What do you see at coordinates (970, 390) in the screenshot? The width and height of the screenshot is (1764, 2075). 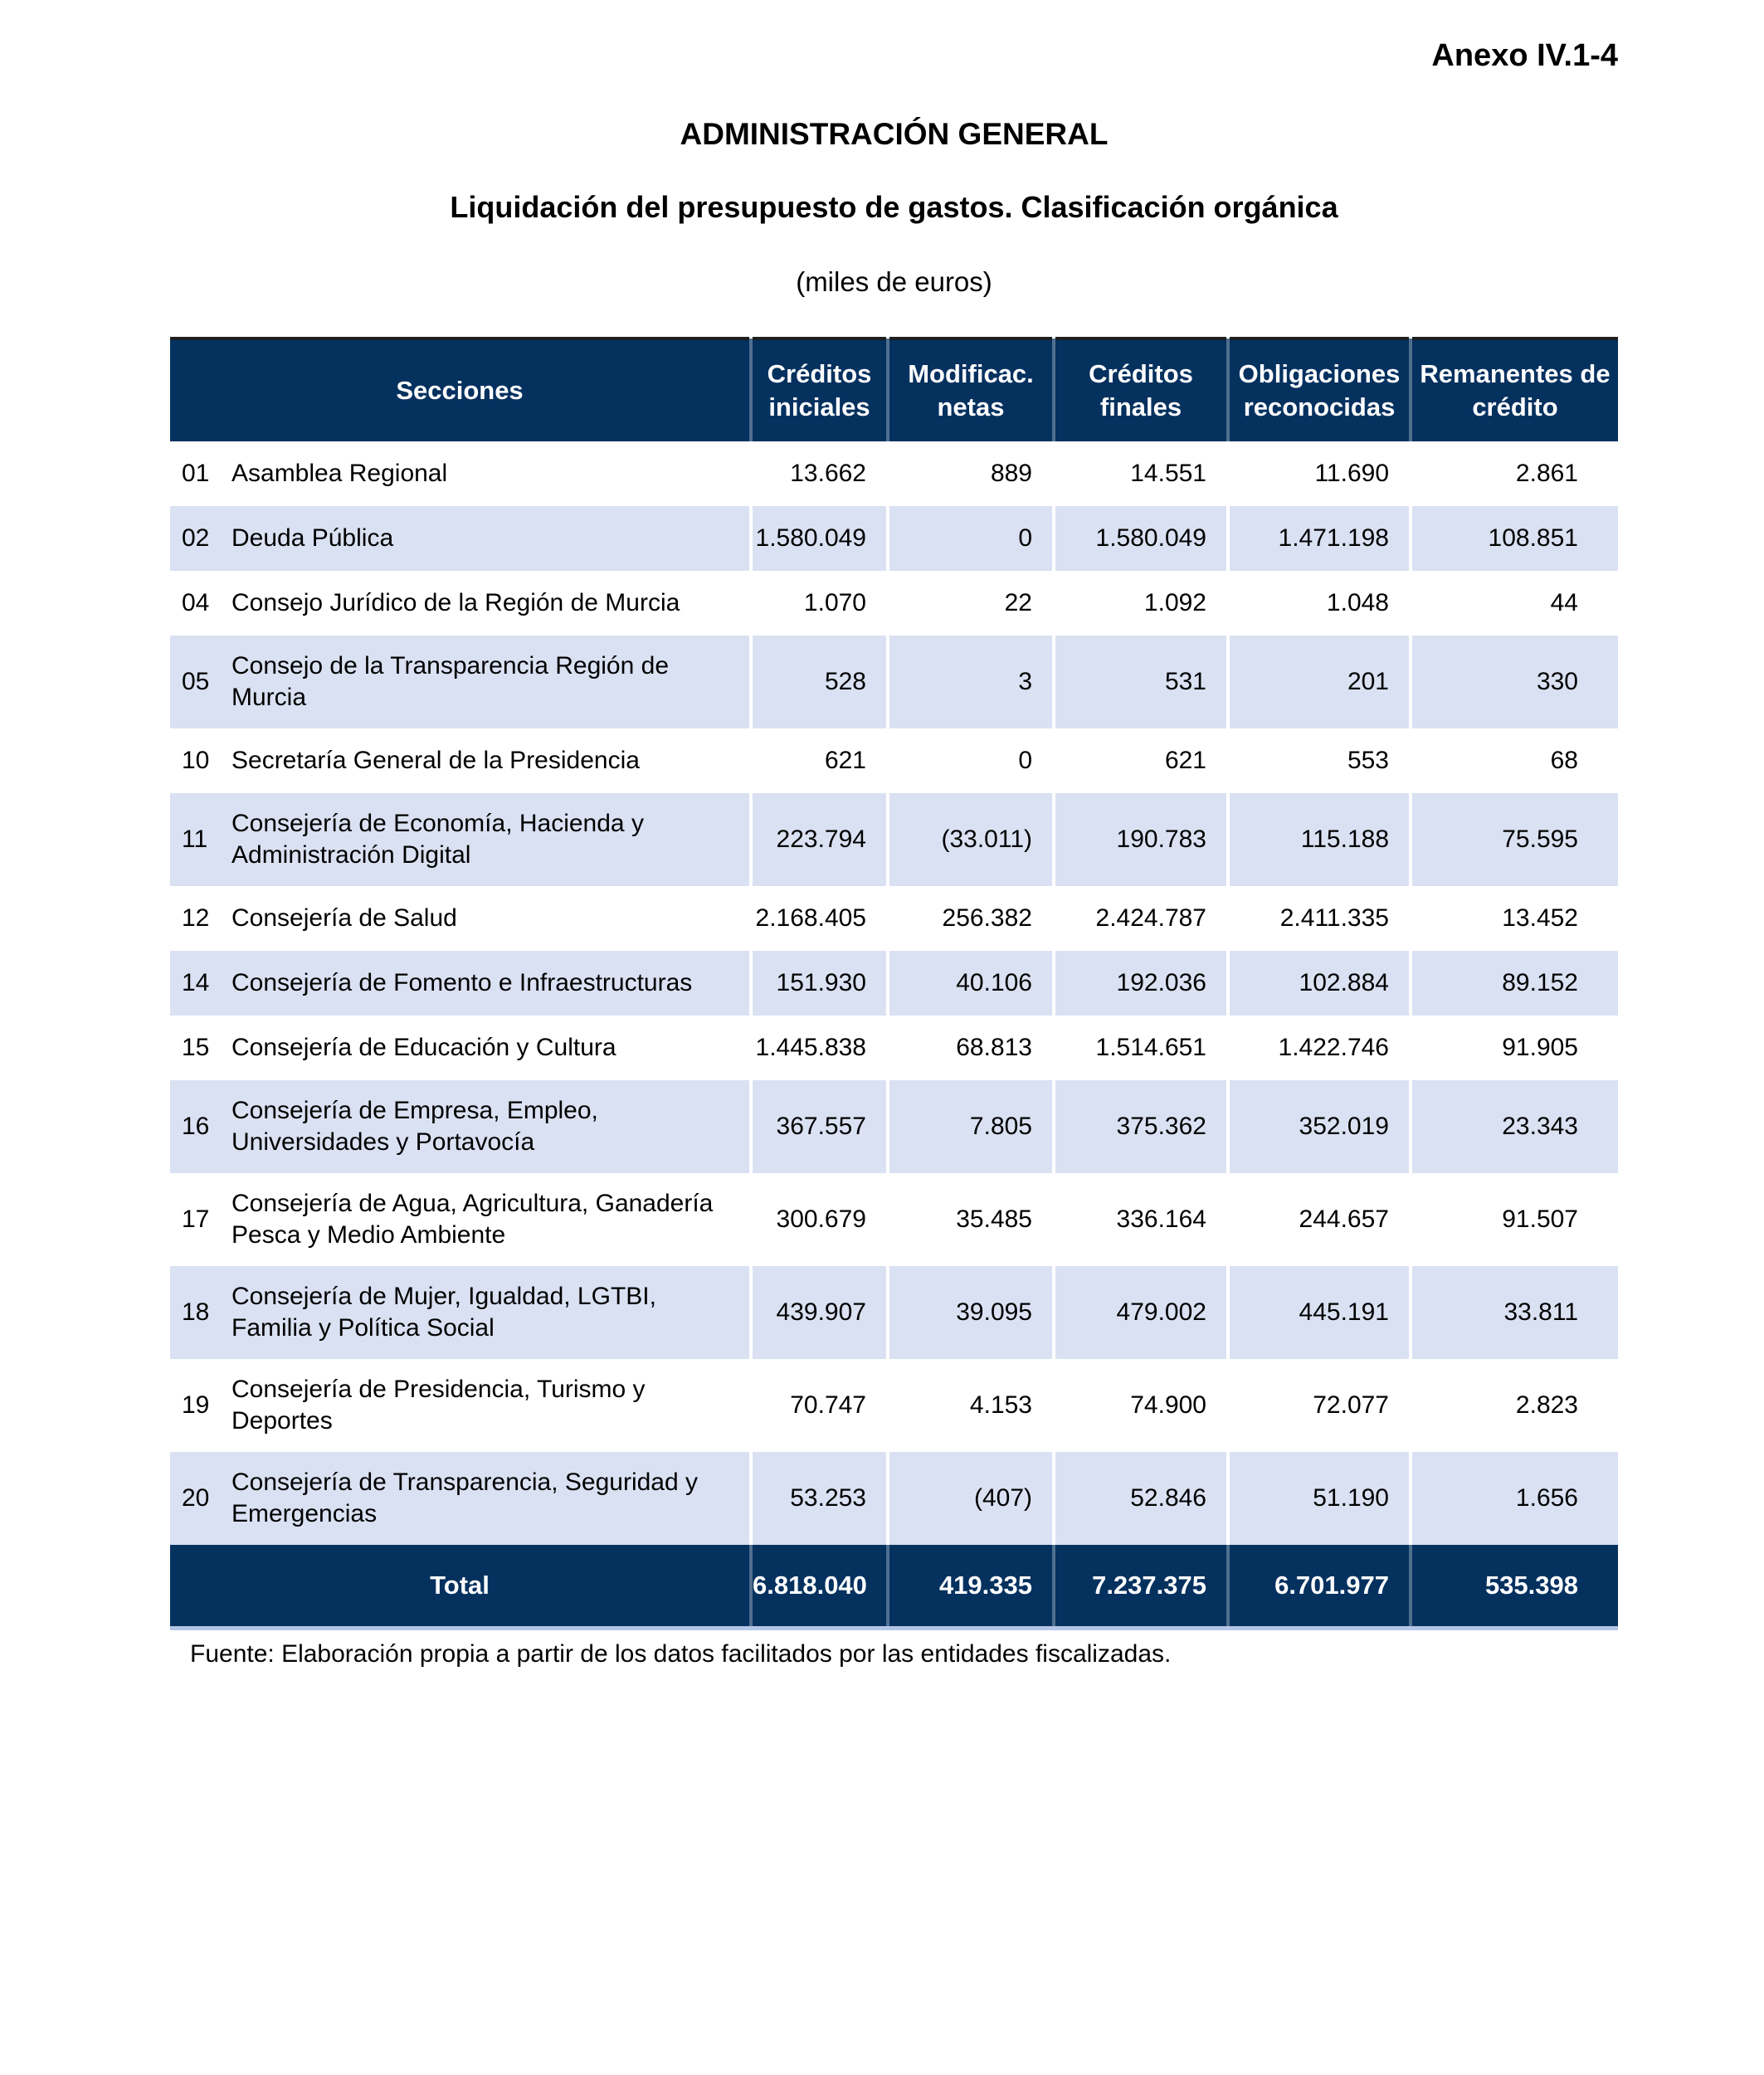 I see `column-header-modificaciones-netas: Modificac. netas` at bounding box center [970, 390].